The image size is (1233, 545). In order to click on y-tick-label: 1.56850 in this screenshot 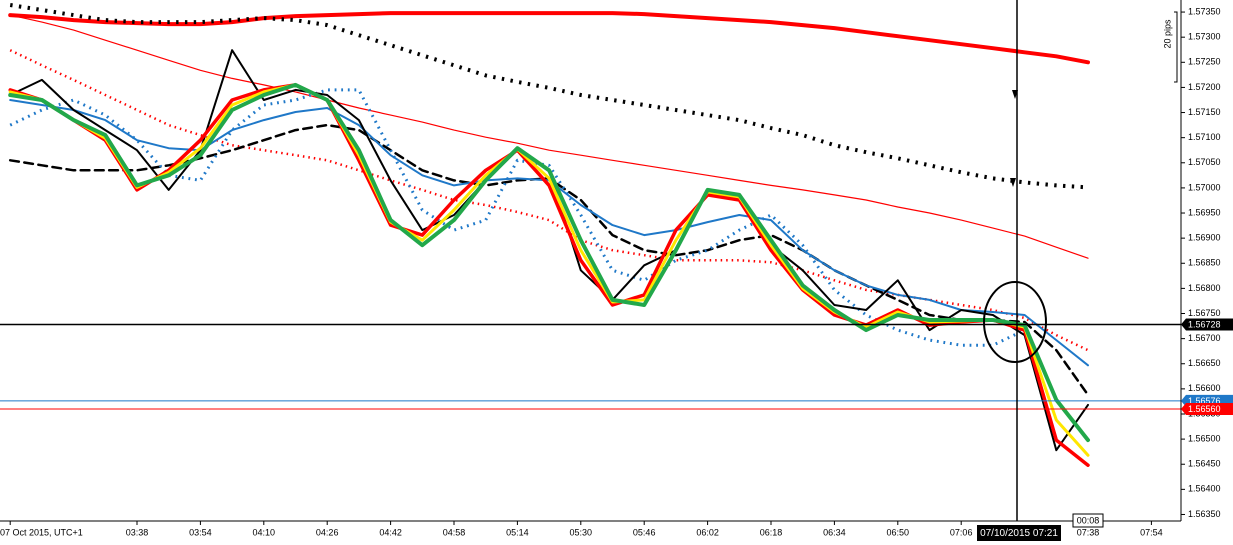, I will do `click(1204, 263)`.